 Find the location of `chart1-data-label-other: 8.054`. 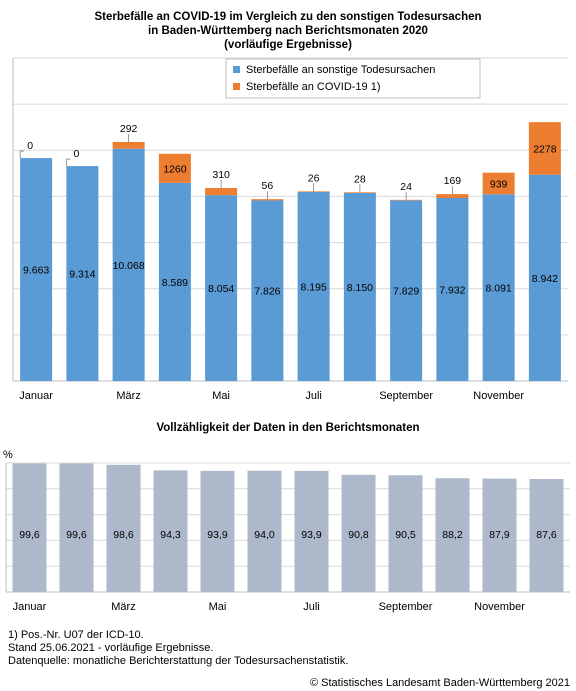

chart1-data-label-other: 8.054 is located at coordinates (221, 289).